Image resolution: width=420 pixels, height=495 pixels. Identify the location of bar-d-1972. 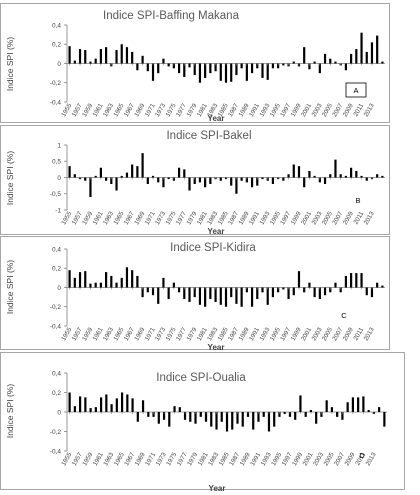
(158, 418).